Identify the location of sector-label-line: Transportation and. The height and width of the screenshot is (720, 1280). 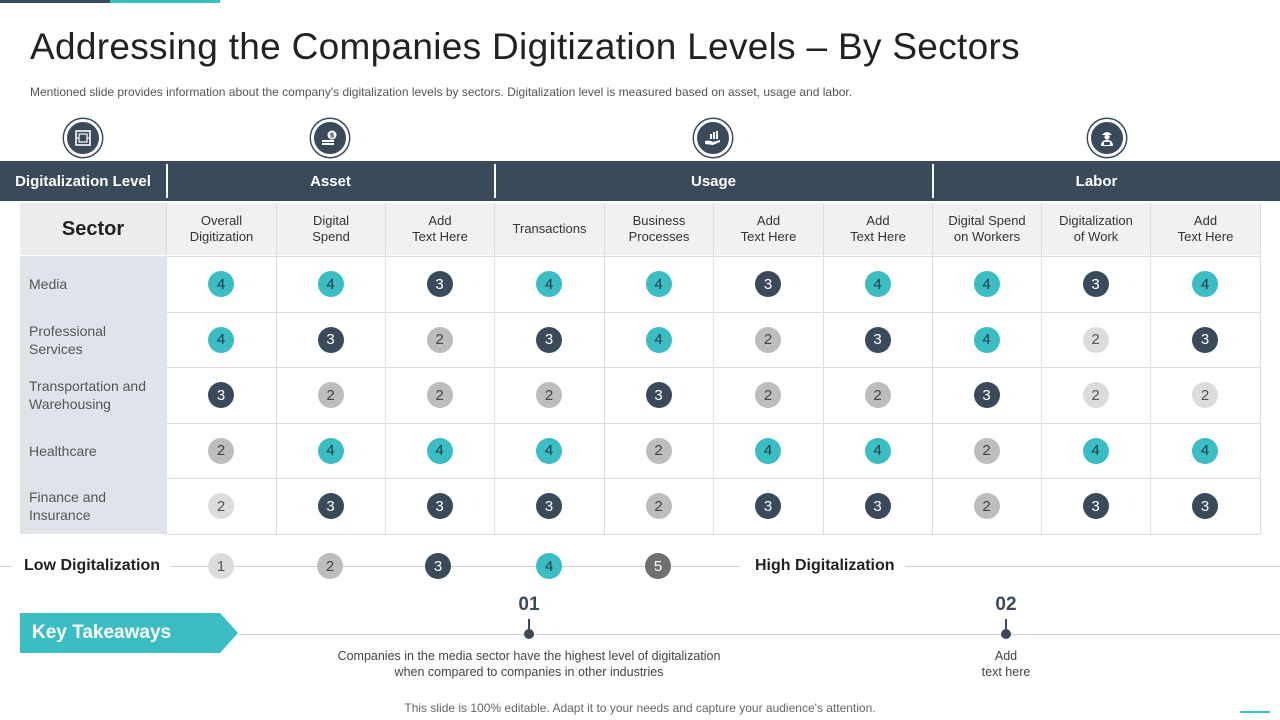
(87, 386).